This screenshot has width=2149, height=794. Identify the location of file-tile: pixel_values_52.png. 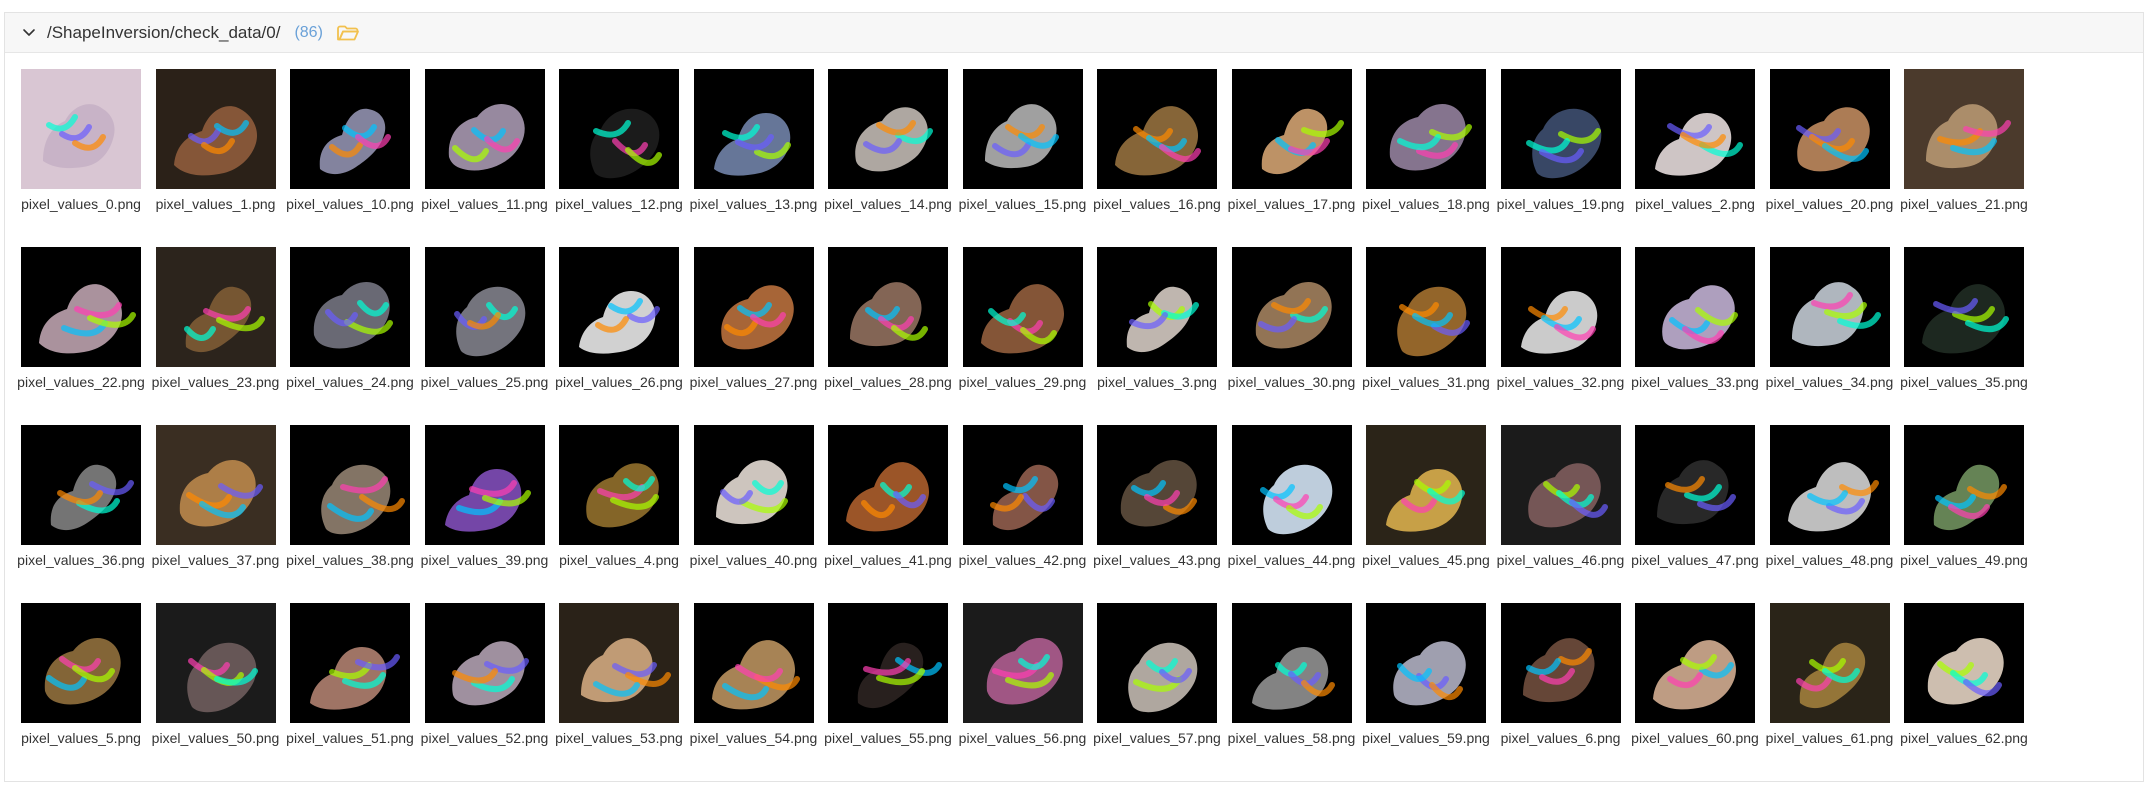
(484, 692).